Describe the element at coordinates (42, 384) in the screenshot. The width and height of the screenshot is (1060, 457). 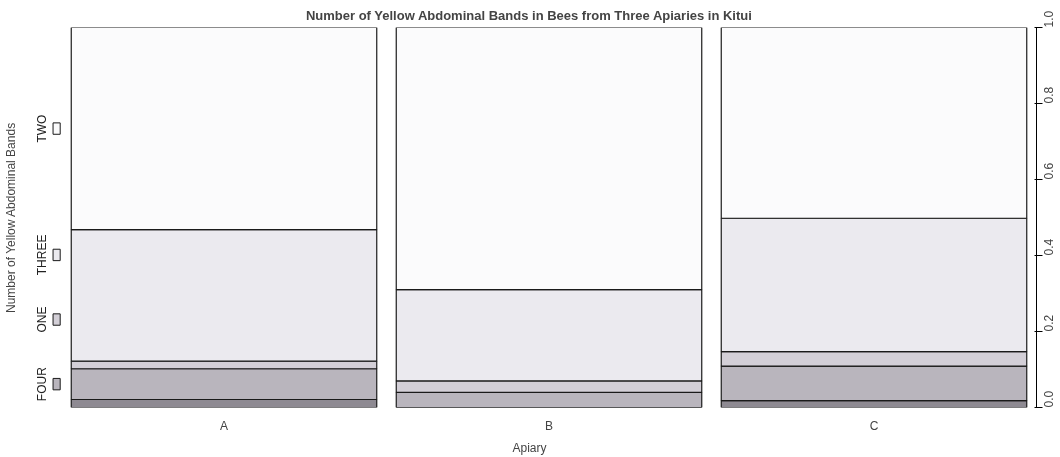
I see `legend-label: FOUR` at that location.